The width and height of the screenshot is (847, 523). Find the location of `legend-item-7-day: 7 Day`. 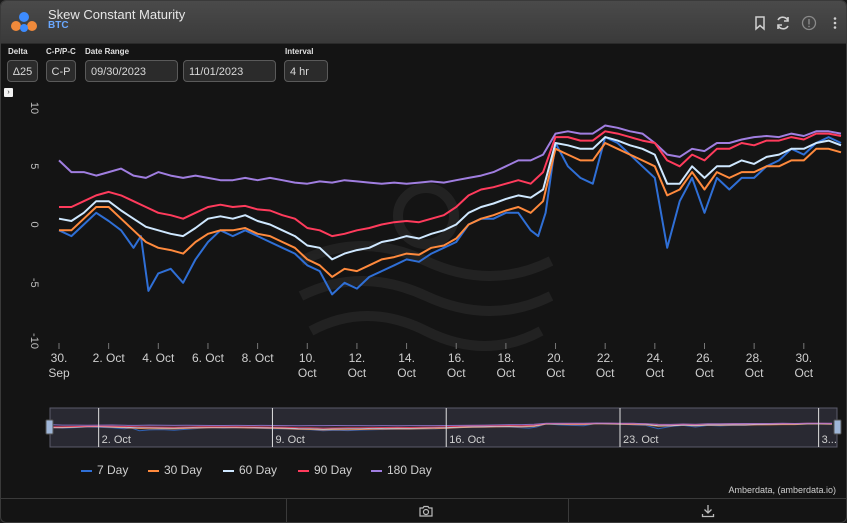

legend-item-7-day: 7 Day is located at coordinates (104, 470).